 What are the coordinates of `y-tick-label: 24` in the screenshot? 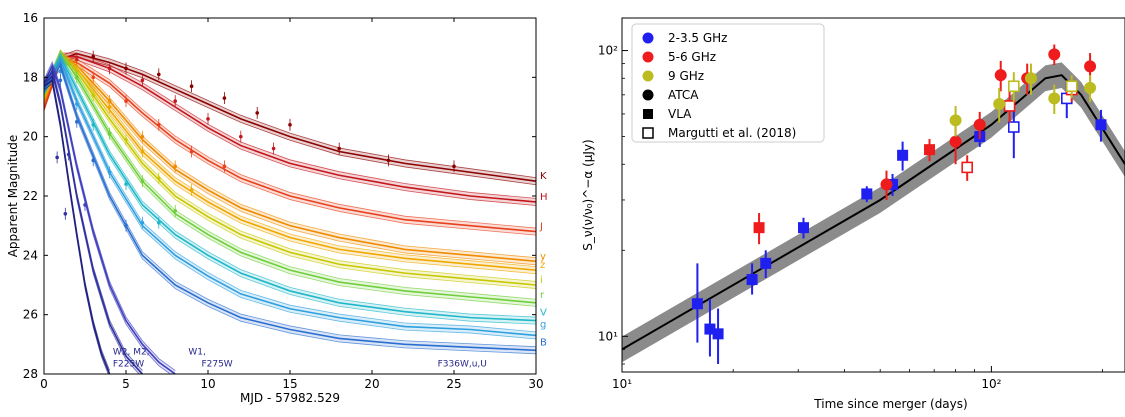 It's located at (30, 255).